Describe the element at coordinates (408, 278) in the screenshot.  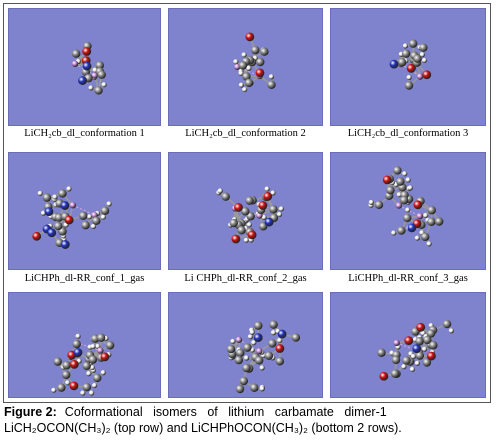
I see `panel-caption-row2-3: LiCHPh_dl-RR_conf_3_gas` at that location.